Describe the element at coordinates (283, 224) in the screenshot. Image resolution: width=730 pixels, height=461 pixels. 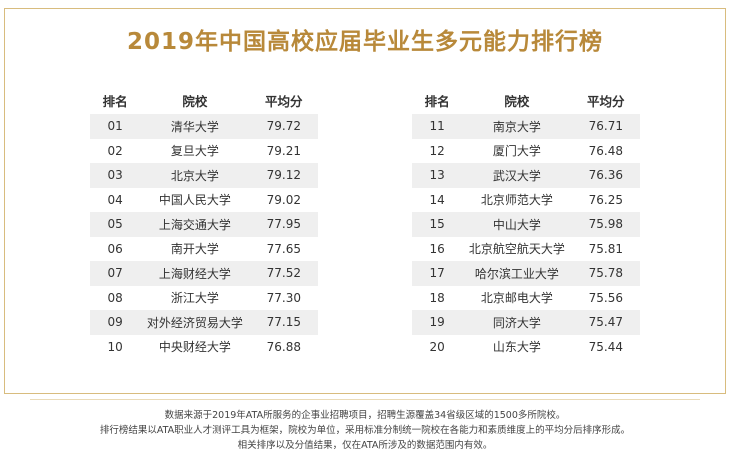
I see `table-cell: 77.95` at that location.